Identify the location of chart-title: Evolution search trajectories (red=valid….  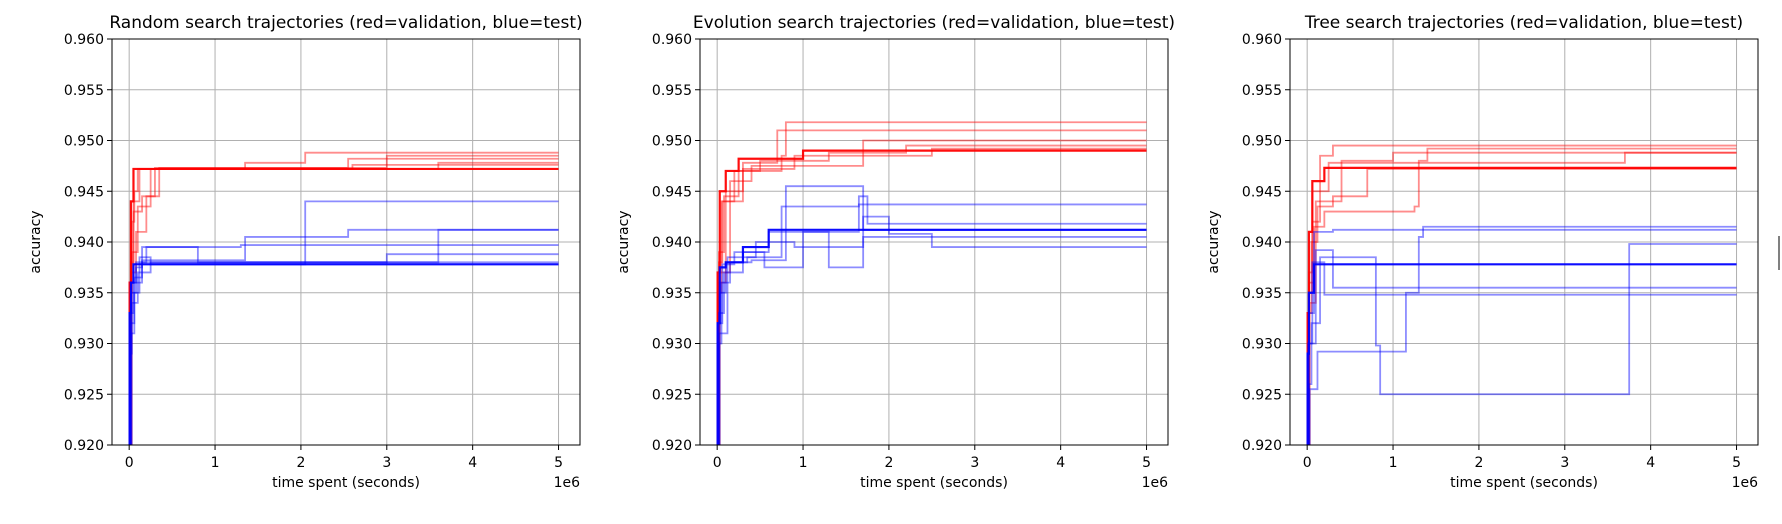
(934, 23).